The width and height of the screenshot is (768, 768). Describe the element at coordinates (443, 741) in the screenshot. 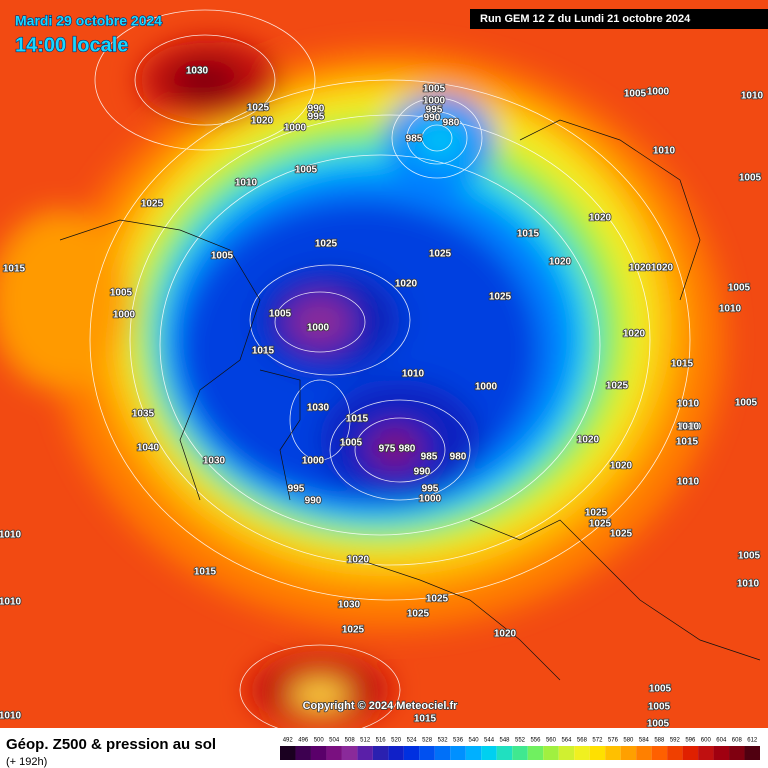

I see `scale-label: 532` at that location.